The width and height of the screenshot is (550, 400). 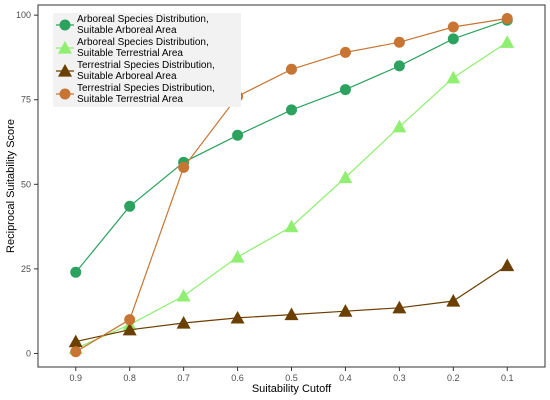 What do you see at coordinates (75, 378) in the screenshot?
I see `x-tick-label: 0.9` at bounding box center [75, 378].